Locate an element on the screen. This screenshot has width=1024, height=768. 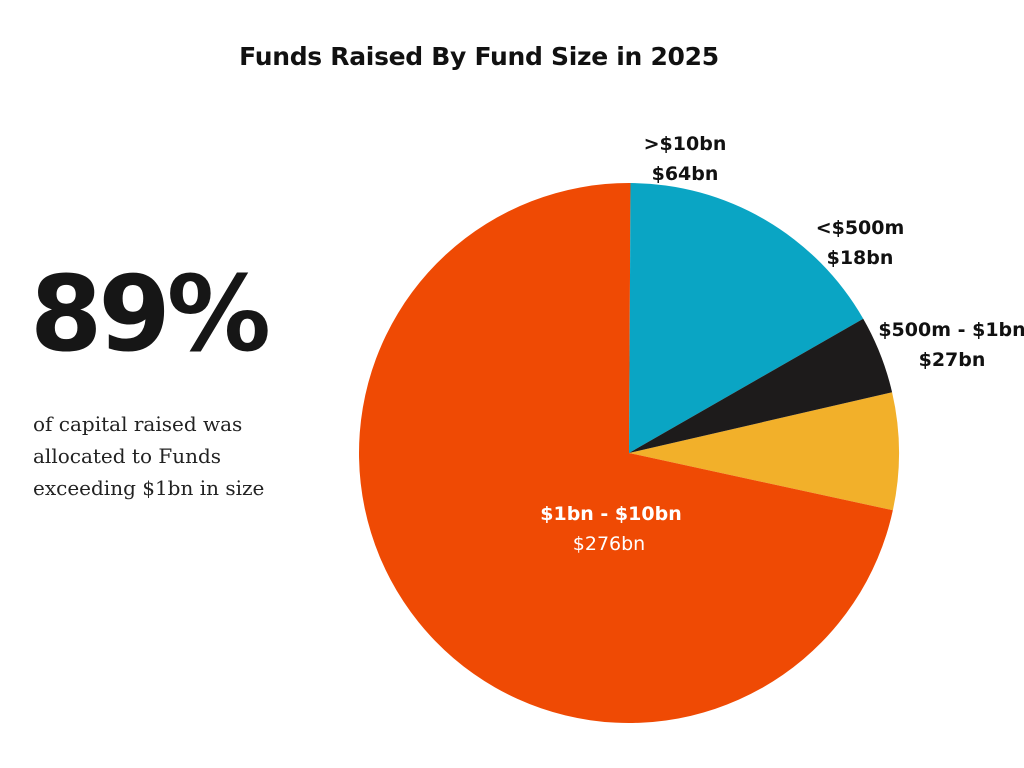
slice-label-under-500m: <$500m $18bn is located at coordinates (860, 243).